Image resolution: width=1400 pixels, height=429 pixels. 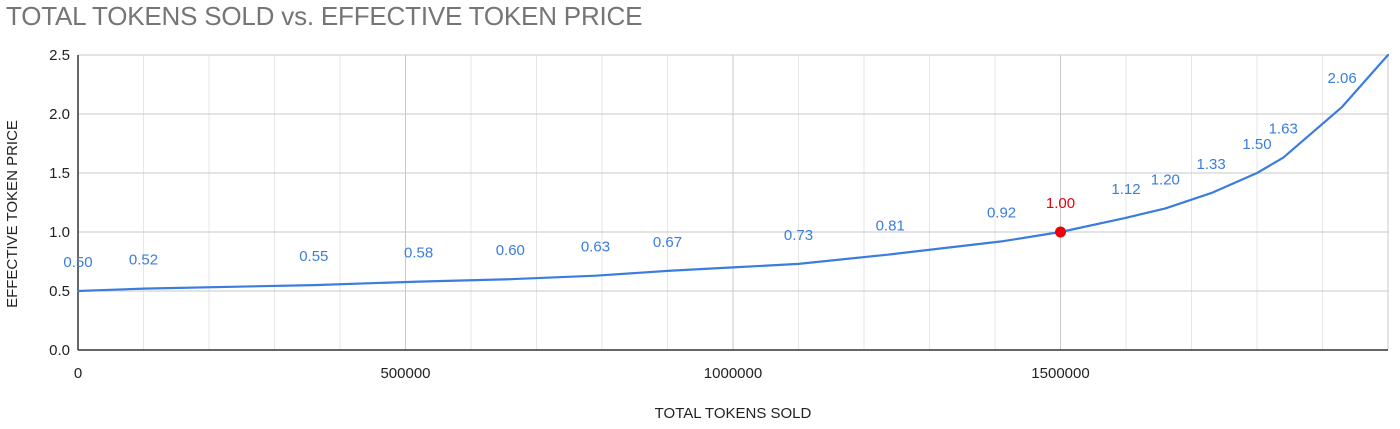 I want to click on data-label: 0.60, so click(x=510, y=250).